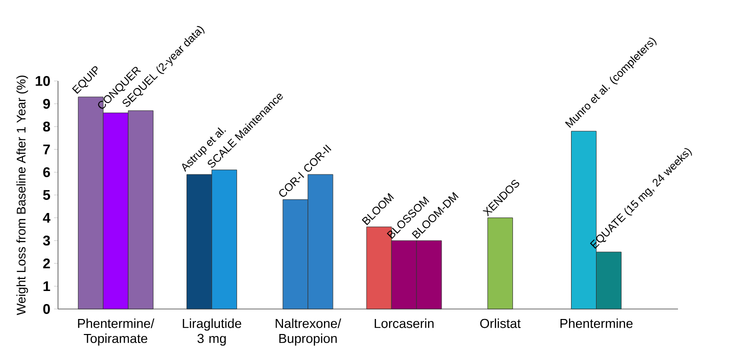 This screenshot has height=355, width=745. What do you see at coordinates (43, 81) in the screenshot?
I see `y-tick-label: 10` at bounding box center [43, 81].